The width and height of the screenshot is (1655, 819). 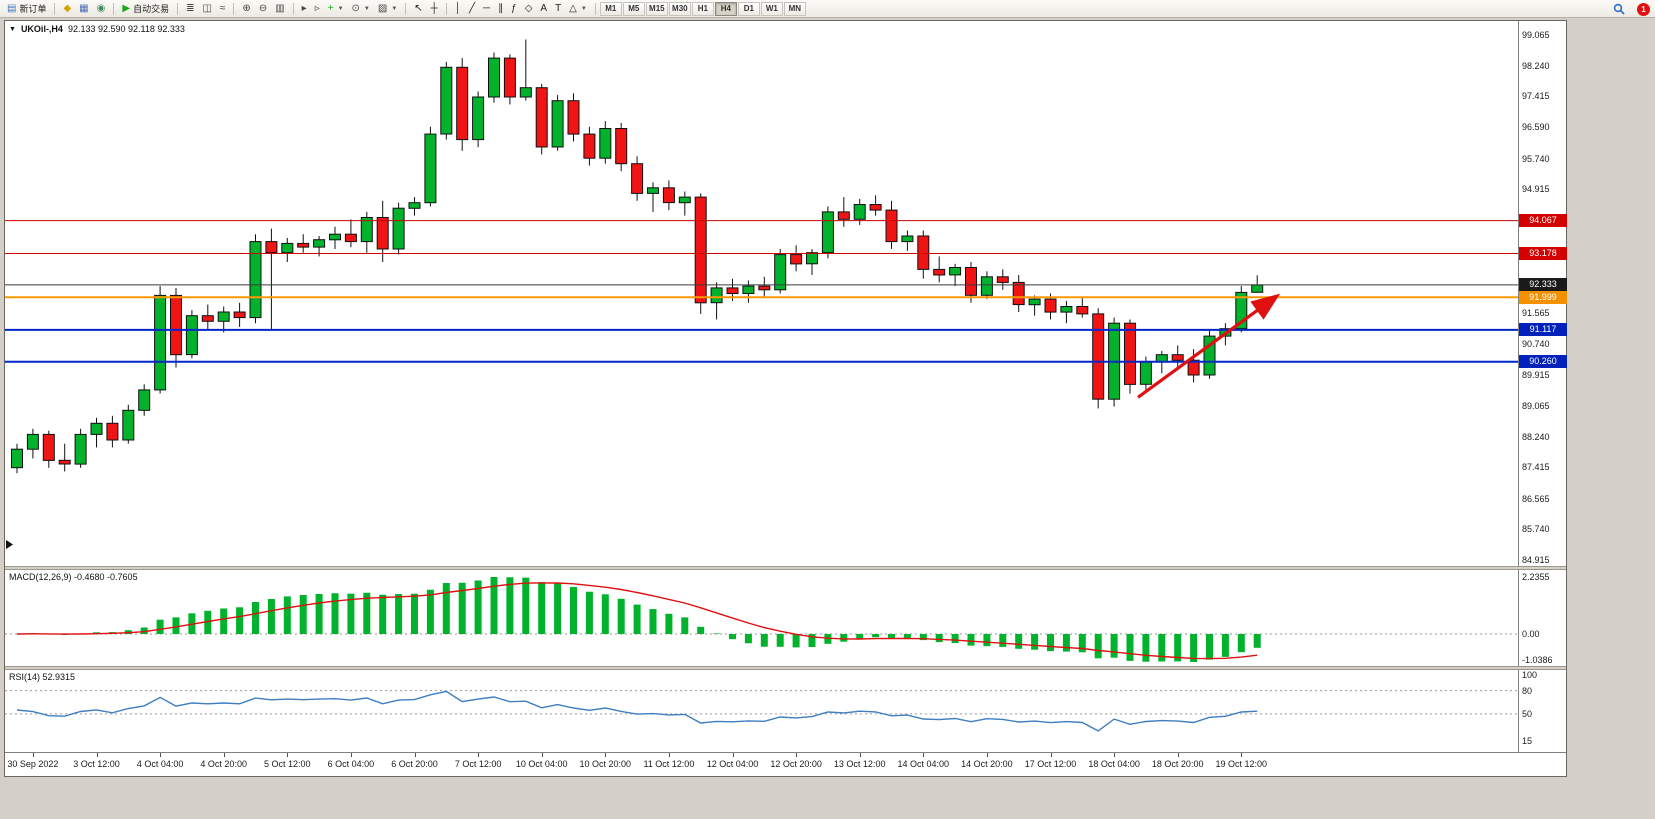 I want to click on timeframe-MN: MN, so click(x=794, y=8).